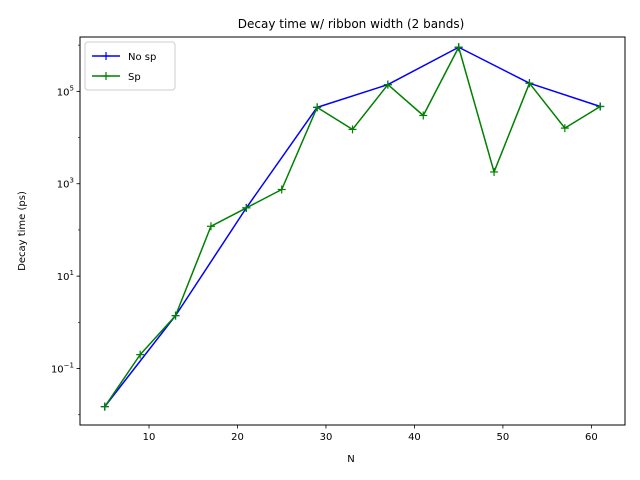  What do you see at coordinates (503, 437) in the screenshot?
I see `x-tick-label: 50` at bounding box center [503, 437].